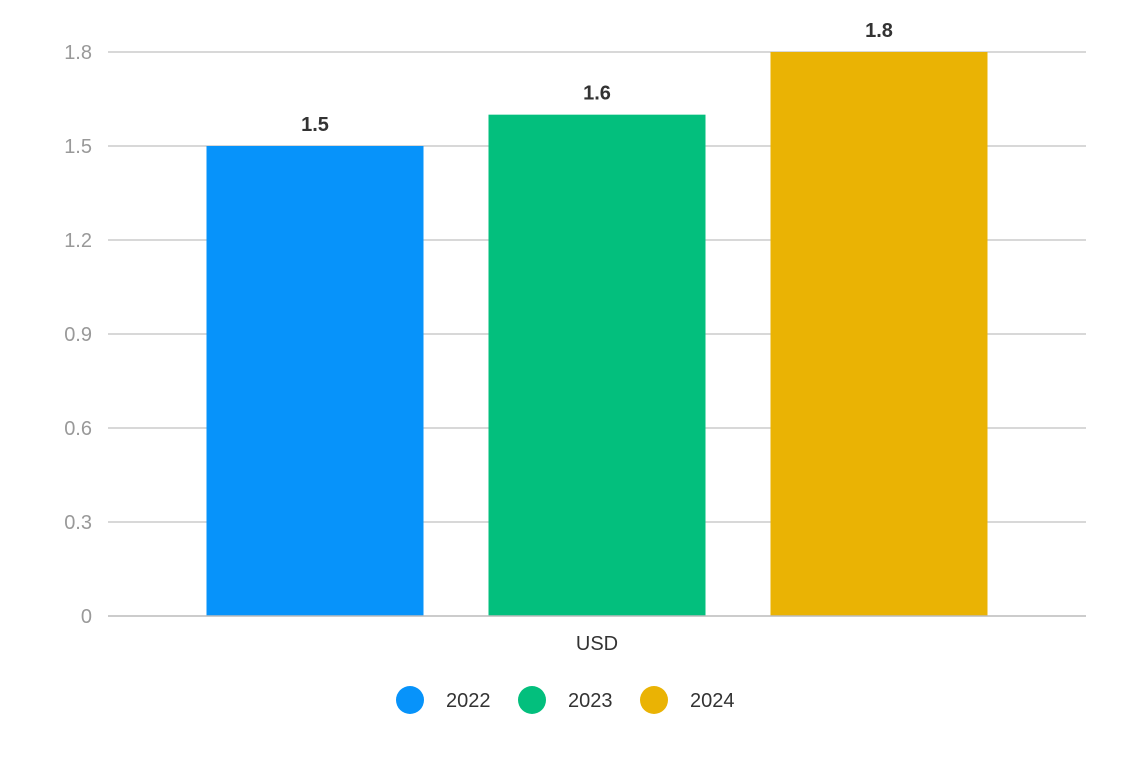 The width and height of the screenshot is (1140, 784). I want to click on legend-marker-2022, so click(410, 700).